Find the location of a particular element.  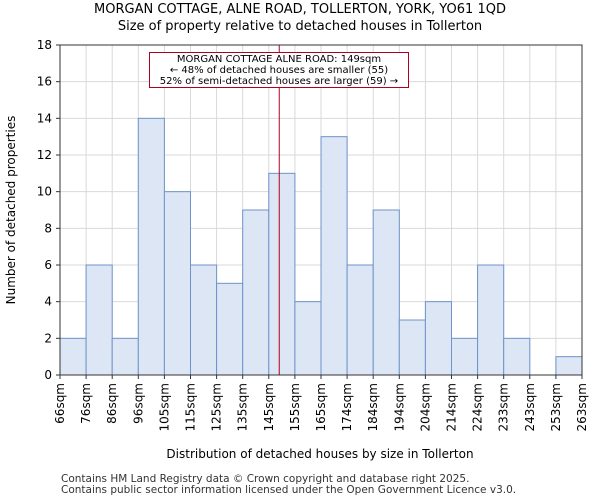

y-tick-labels: 0 2 4 6 8 10 12 14 16 18 is located at coordinates (48, 210).